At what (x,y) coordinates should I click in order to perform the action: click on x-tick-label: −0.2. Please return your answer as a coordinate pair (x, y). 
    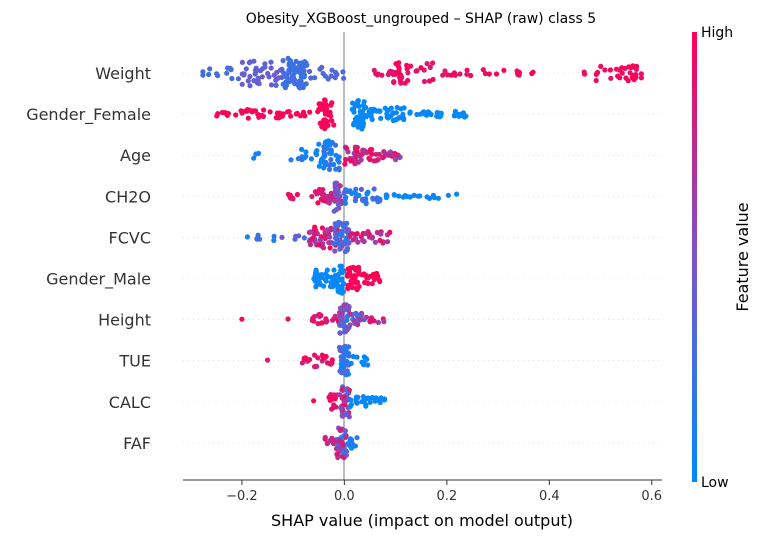
    Looking at the image, I should click on (242, 496).